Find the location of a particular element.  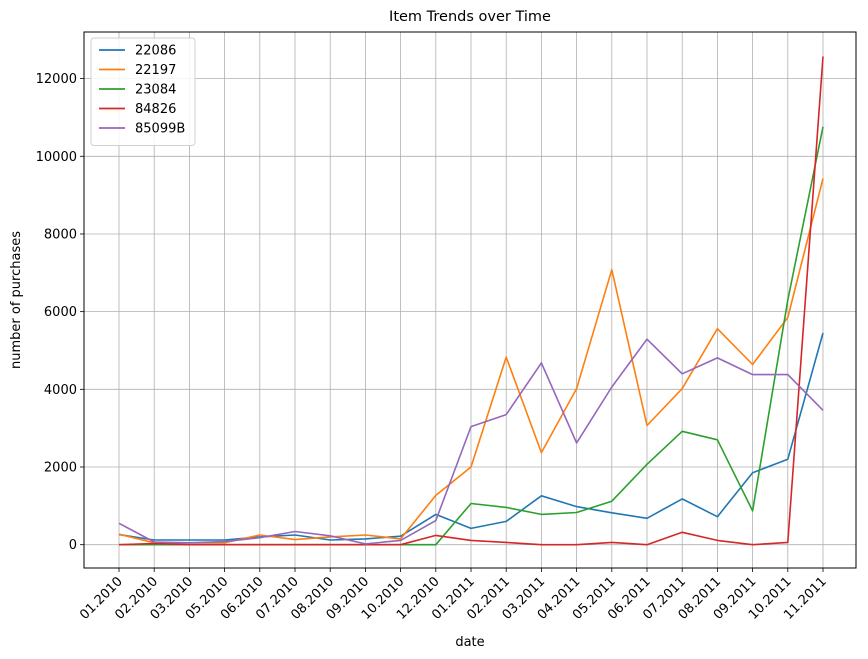

y-axis: 0 2000 4000 6000 8000 10000 12000 is located at coordinates (60, 312).